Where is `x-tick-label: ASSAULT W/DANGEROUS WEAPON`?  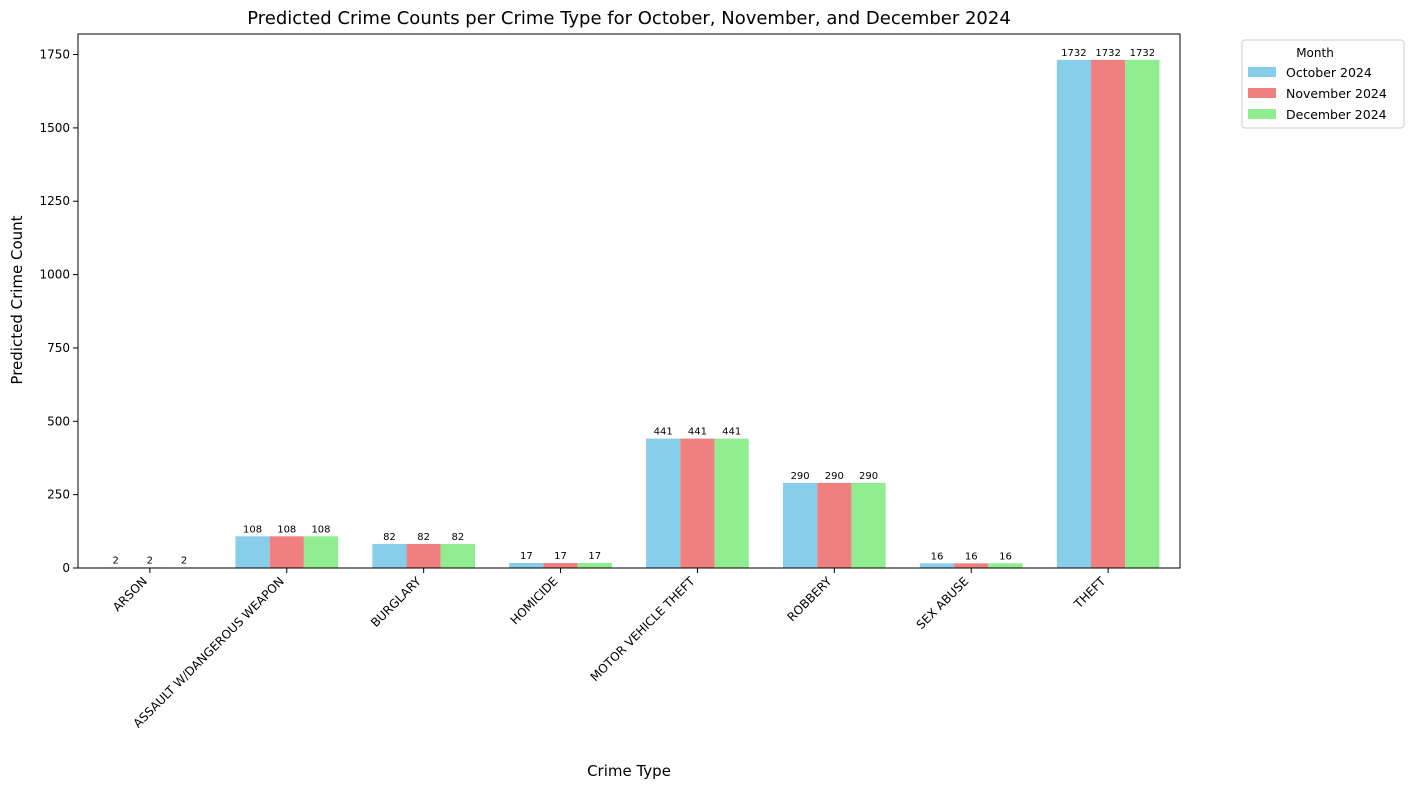
x-tick-label: ASSAULT W/DANGEROUS WEAPON is located at coordinates (209, 652).